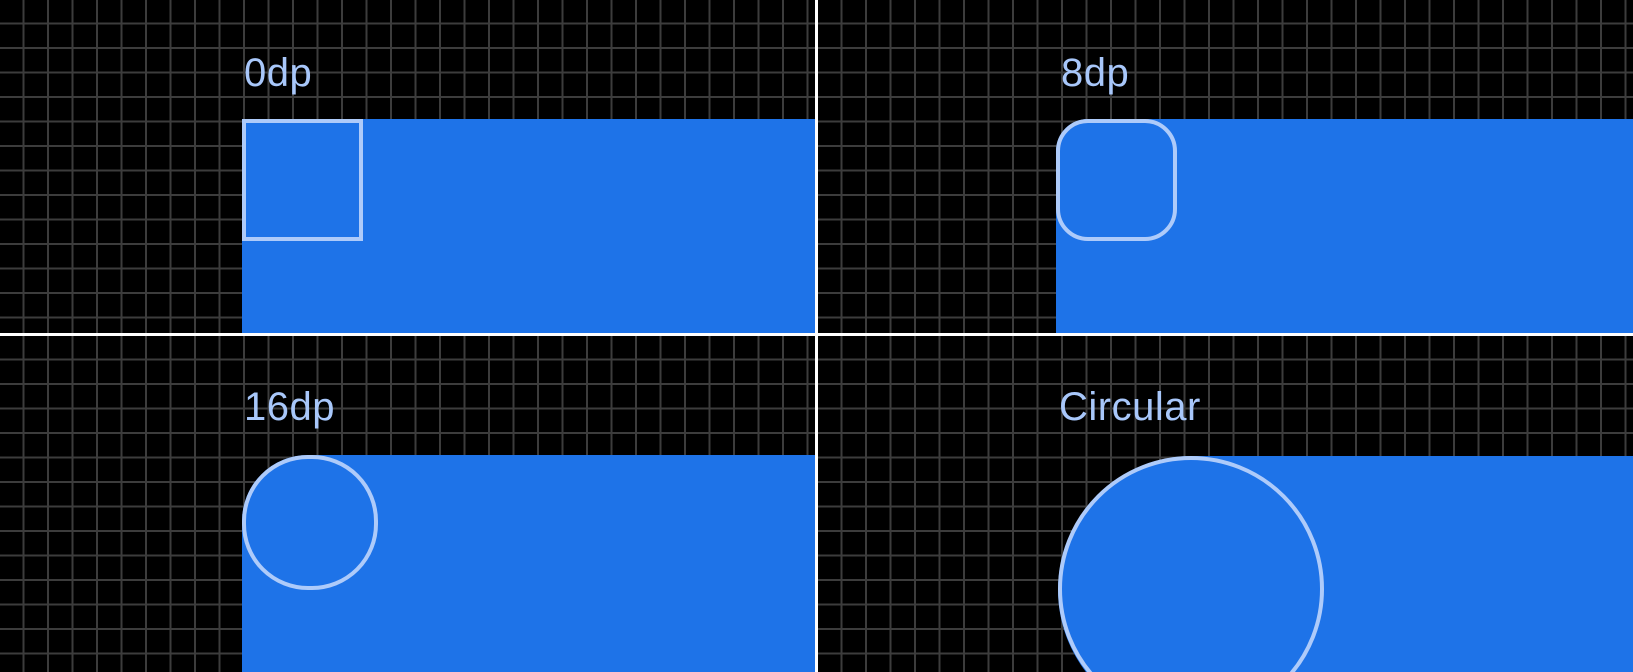 Image resolution: width=1633 pixels, height=672 pixels. What do you see at coordinates (302, 180) in the screenshot?
I see `corner-highlight-0dp` at bounding box center [302, 180].